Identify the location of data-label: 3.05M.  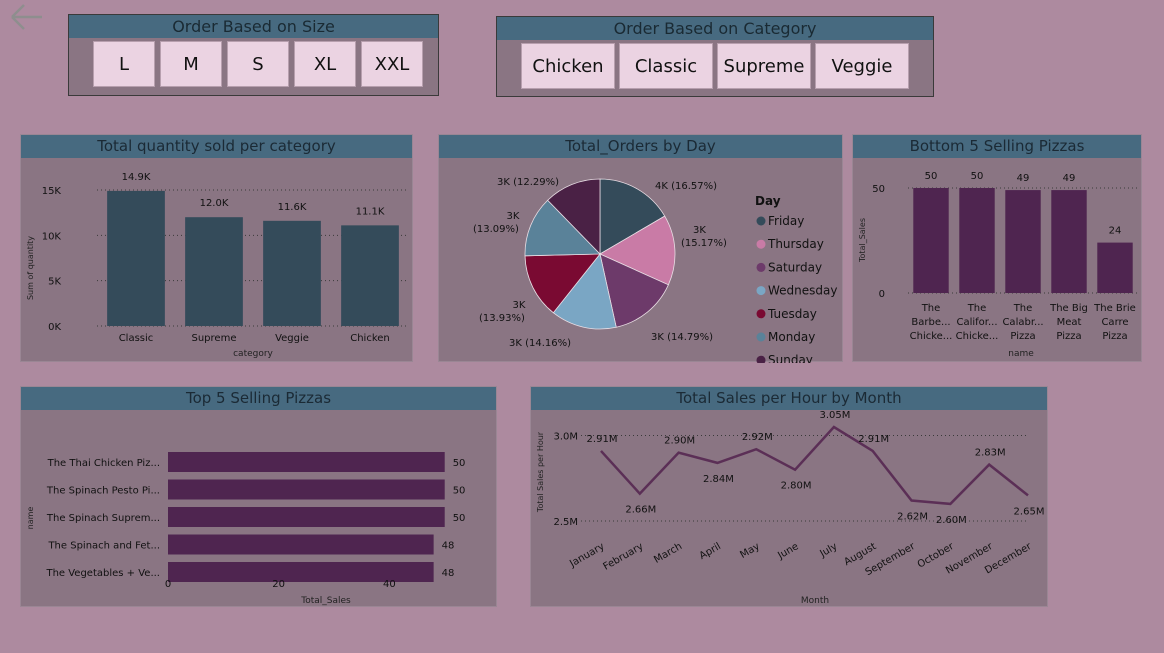
(834, 415).